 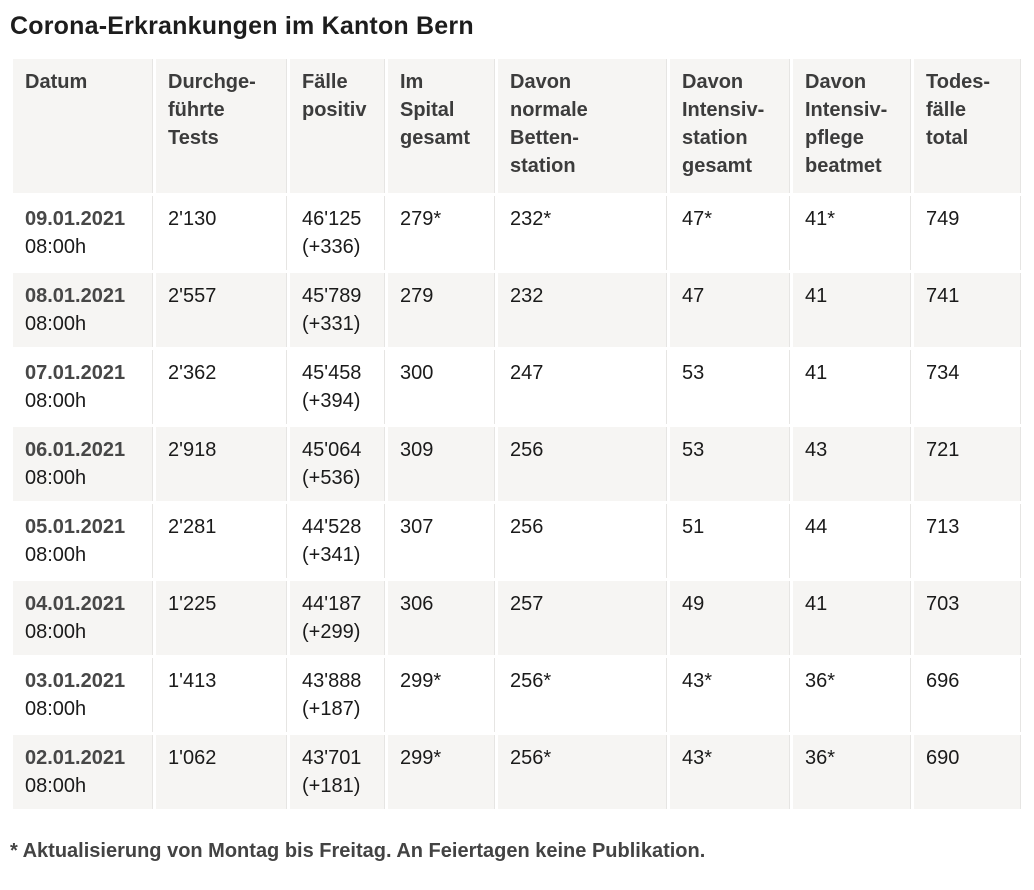 I want to click on cell-datum: 09.01.2021 08:00h, so click(x=83, y=233).